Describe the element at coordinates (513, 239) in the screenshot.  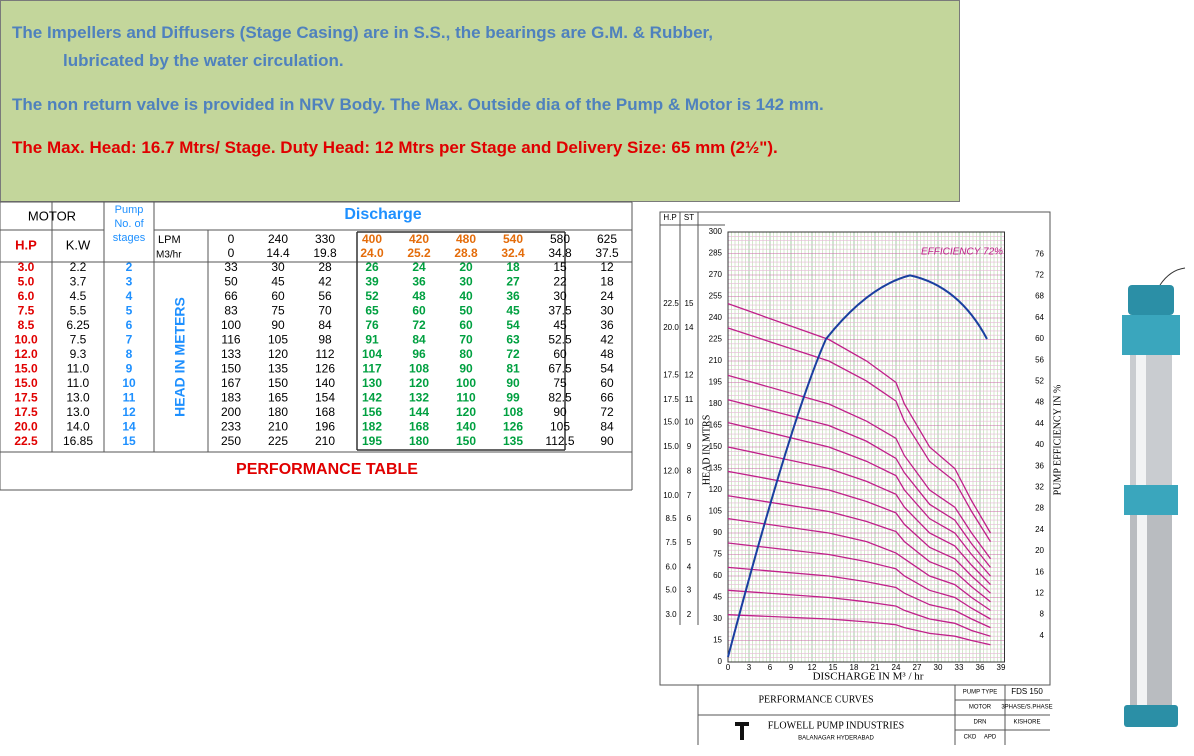
I see `label: 540` at that location.